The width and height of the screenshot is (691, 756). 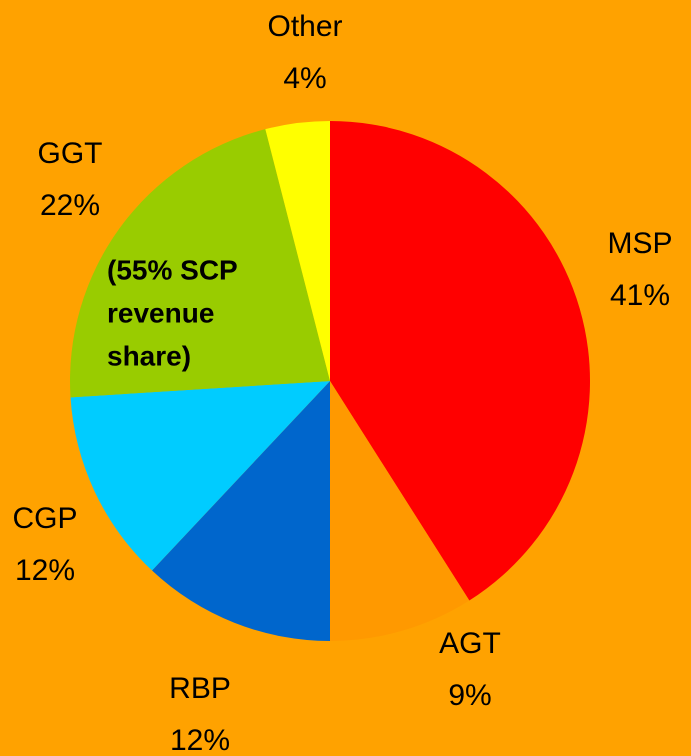 What do you see at coordinates (304, 26) in the screenshot?
I see `category-label: Other` at bounding box center [304, 26].